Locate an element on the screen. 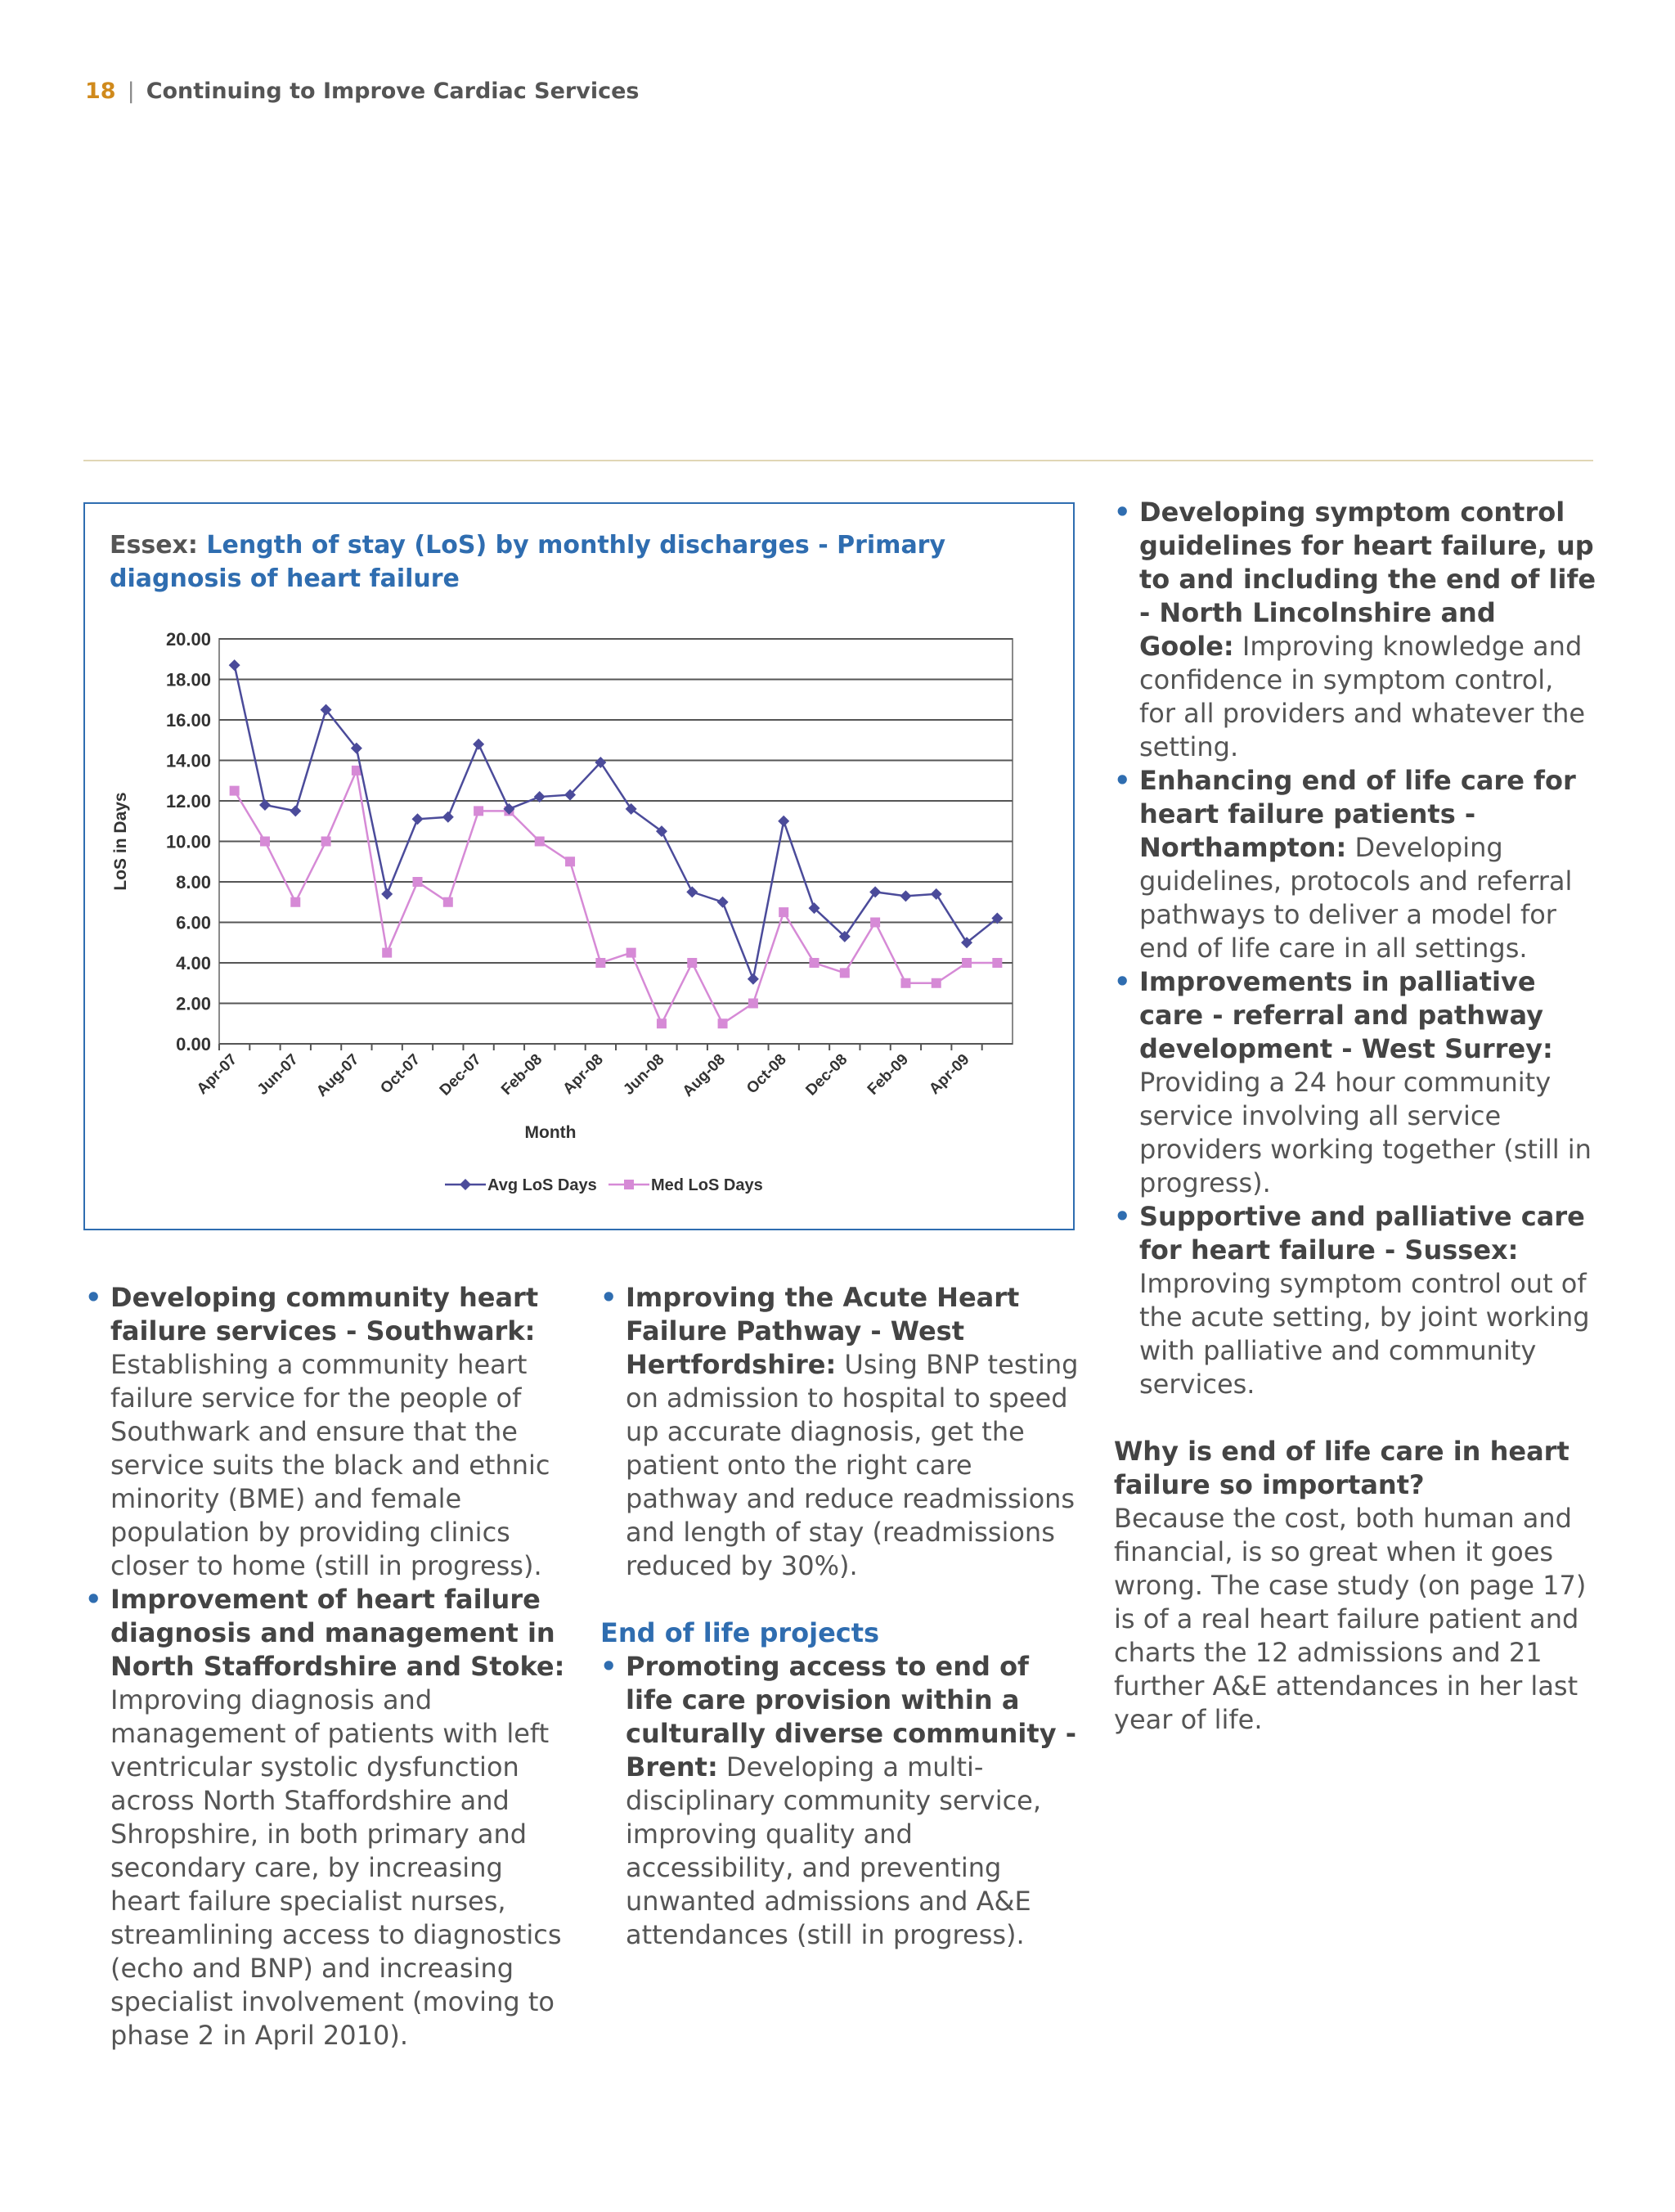  y-tick-label: 4.00 is located at coordinates (193, 963).